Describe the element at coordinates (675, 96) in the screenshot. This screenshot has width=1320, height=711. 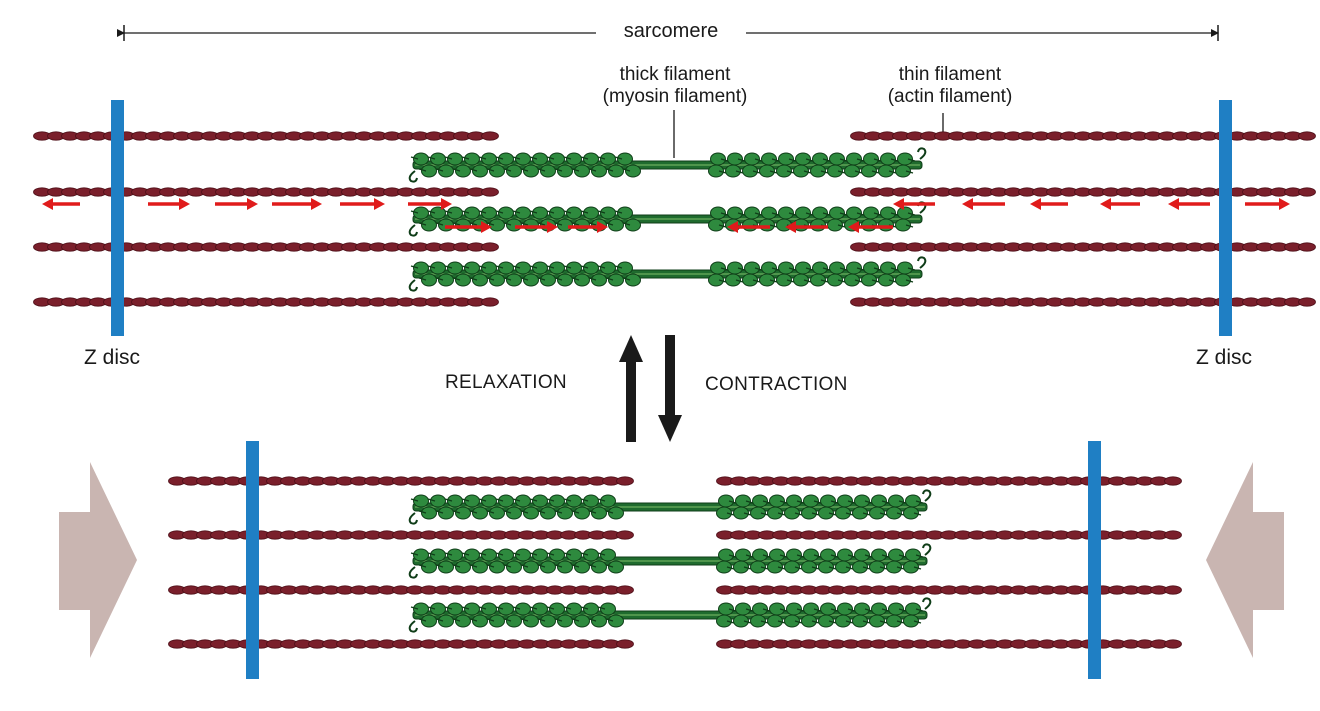
I see `thick-filament-alias: (myosin filament)` at that location.